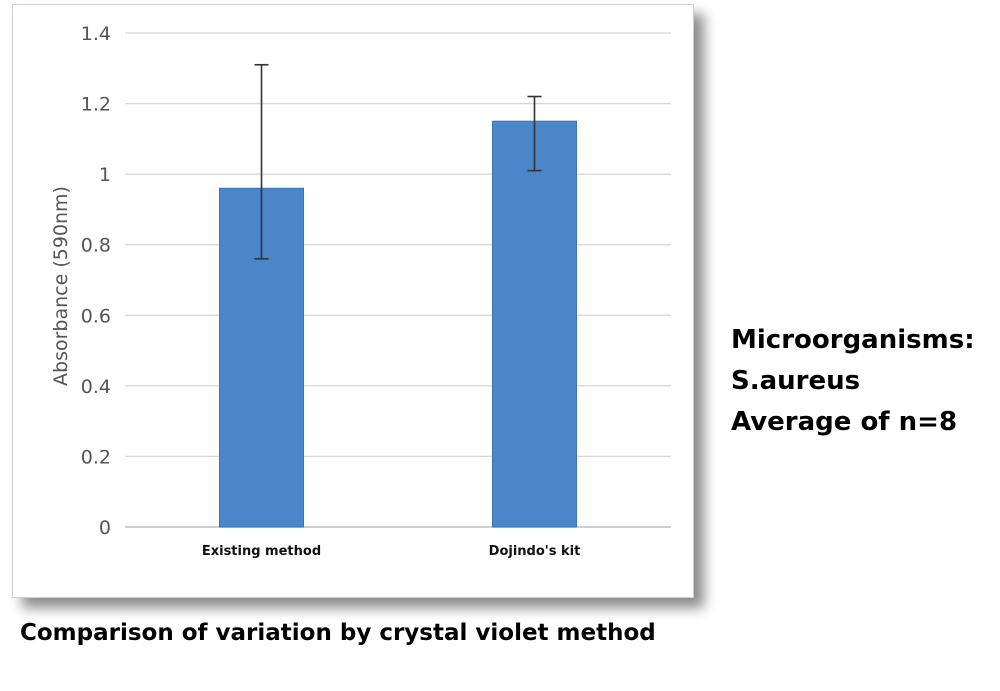 Image resolution: width=1000 pixels, height=691 pixels. Describe the element at coordinates (398, 161) in the screenshot. I see `error-bars` at that location.